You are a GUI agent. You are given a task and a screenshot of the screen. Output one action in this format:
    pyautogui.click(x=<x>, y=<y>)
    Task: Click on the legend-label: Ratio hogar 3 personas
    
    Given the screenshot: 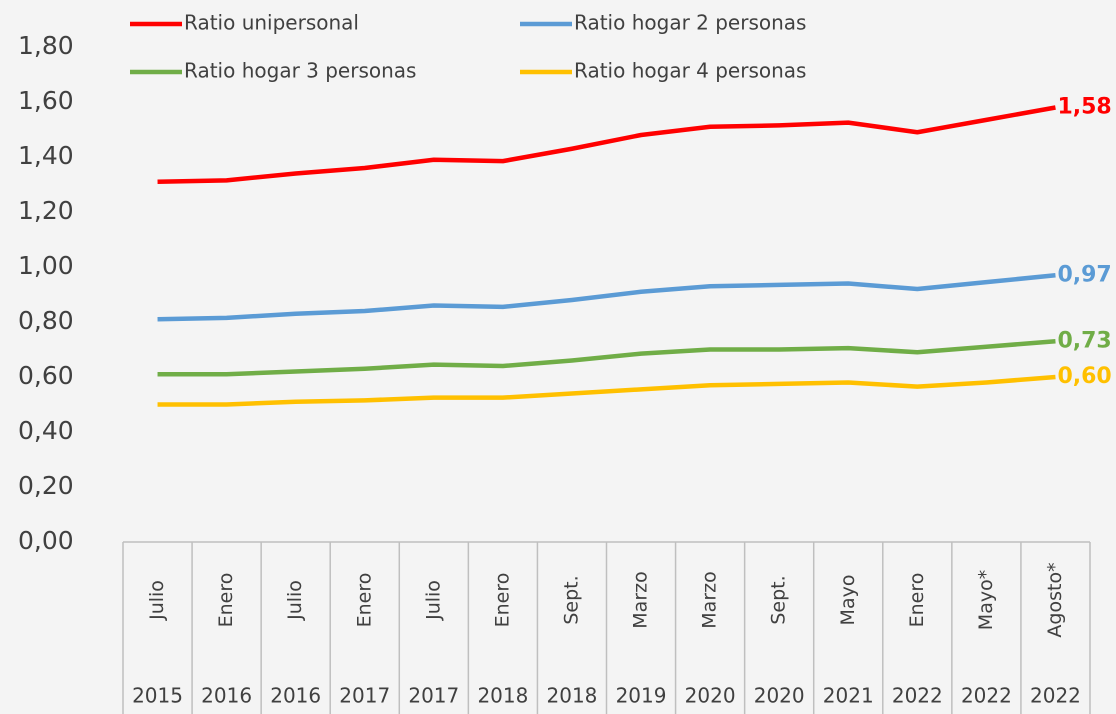 What is the action you would take?
    pyautogui.click(x=300, y=71)
    